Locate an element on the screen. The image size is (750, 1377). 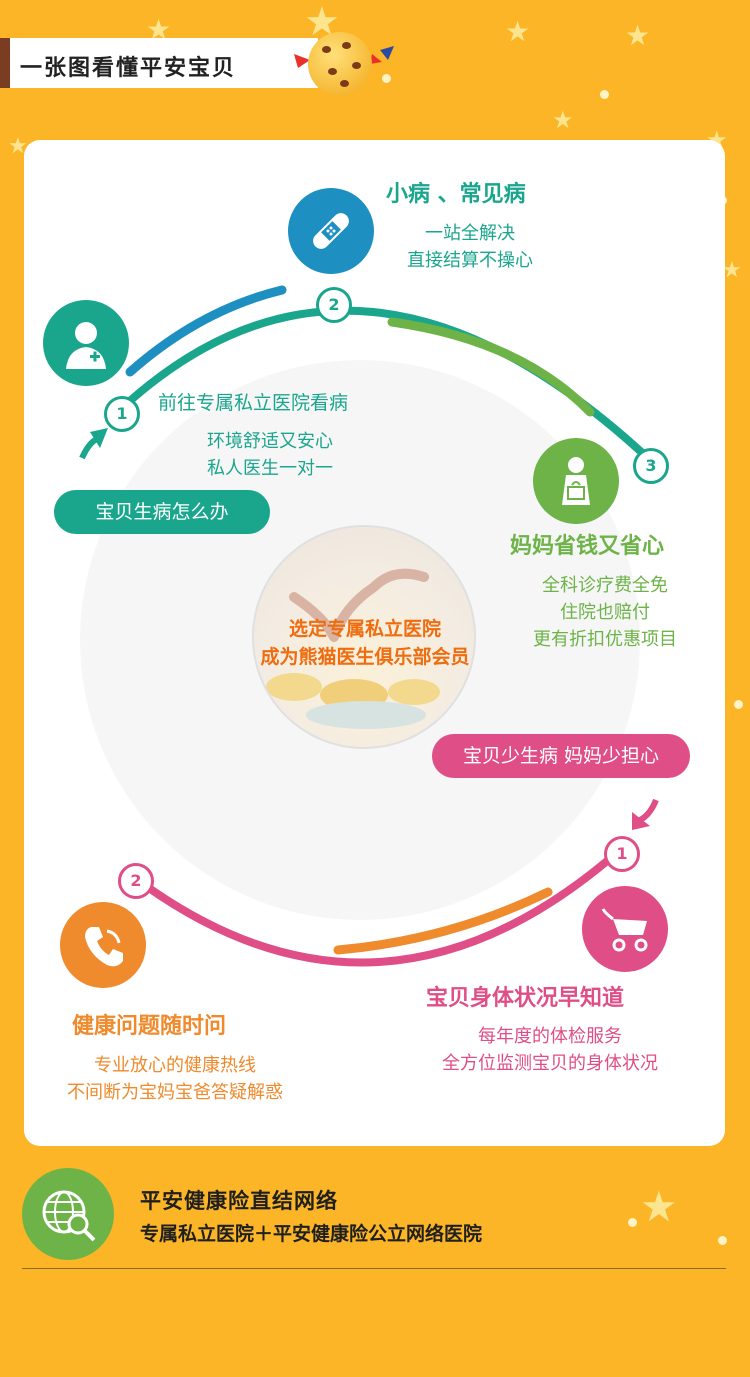
bottom-step1-desc1: 每年度的体检服务 is located at coordinates (550, 1036).